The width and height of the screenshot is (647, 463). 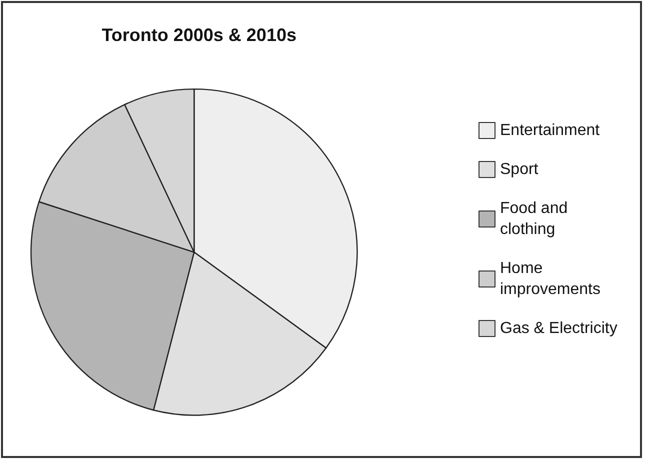 What do you see at coordinates (559, 328) in the screenshot?
I see `legend-label: Gas & Electricity` at bounding box center [559, 328].